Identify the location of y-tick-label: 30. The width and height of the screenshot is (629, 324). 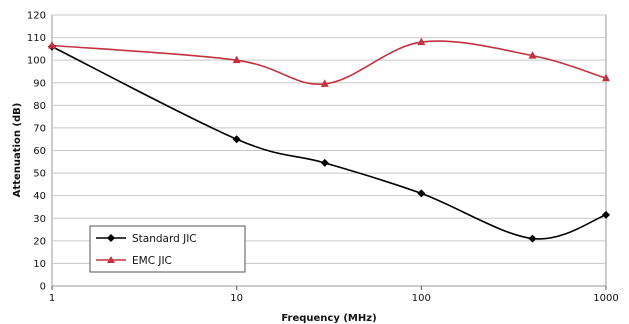
(39, 219).